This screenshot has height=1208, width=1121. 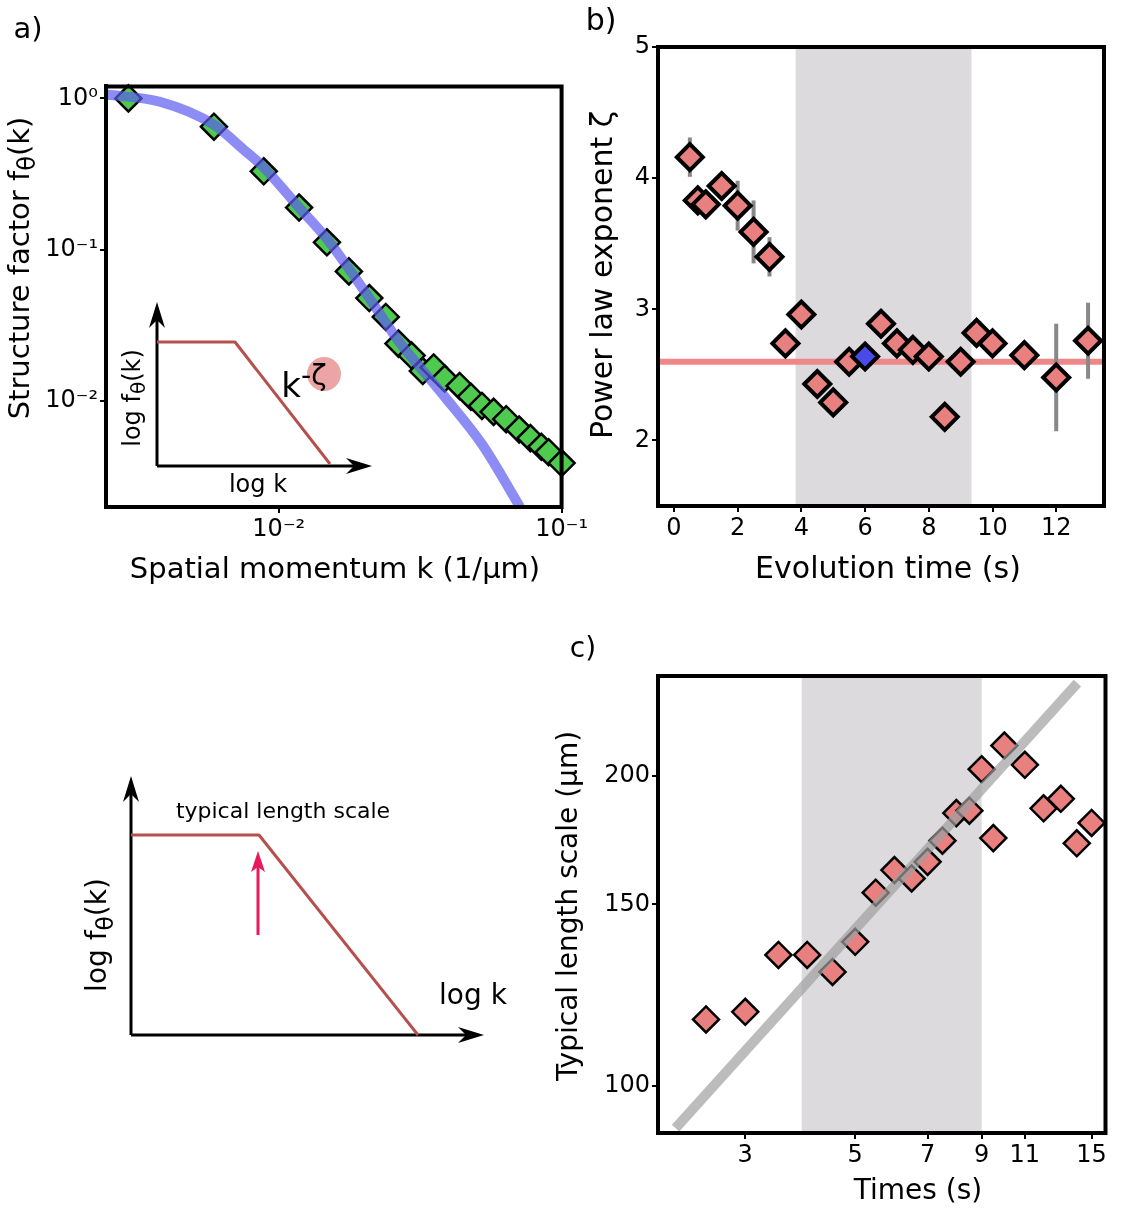 I want to click on chart-title: b), so click(x=601, y=19).